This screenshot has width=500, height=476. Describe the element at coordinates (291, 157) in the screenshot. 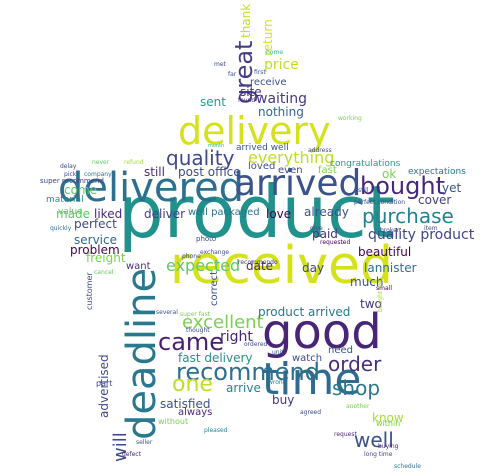

I see `word-everything: everything` at that location.